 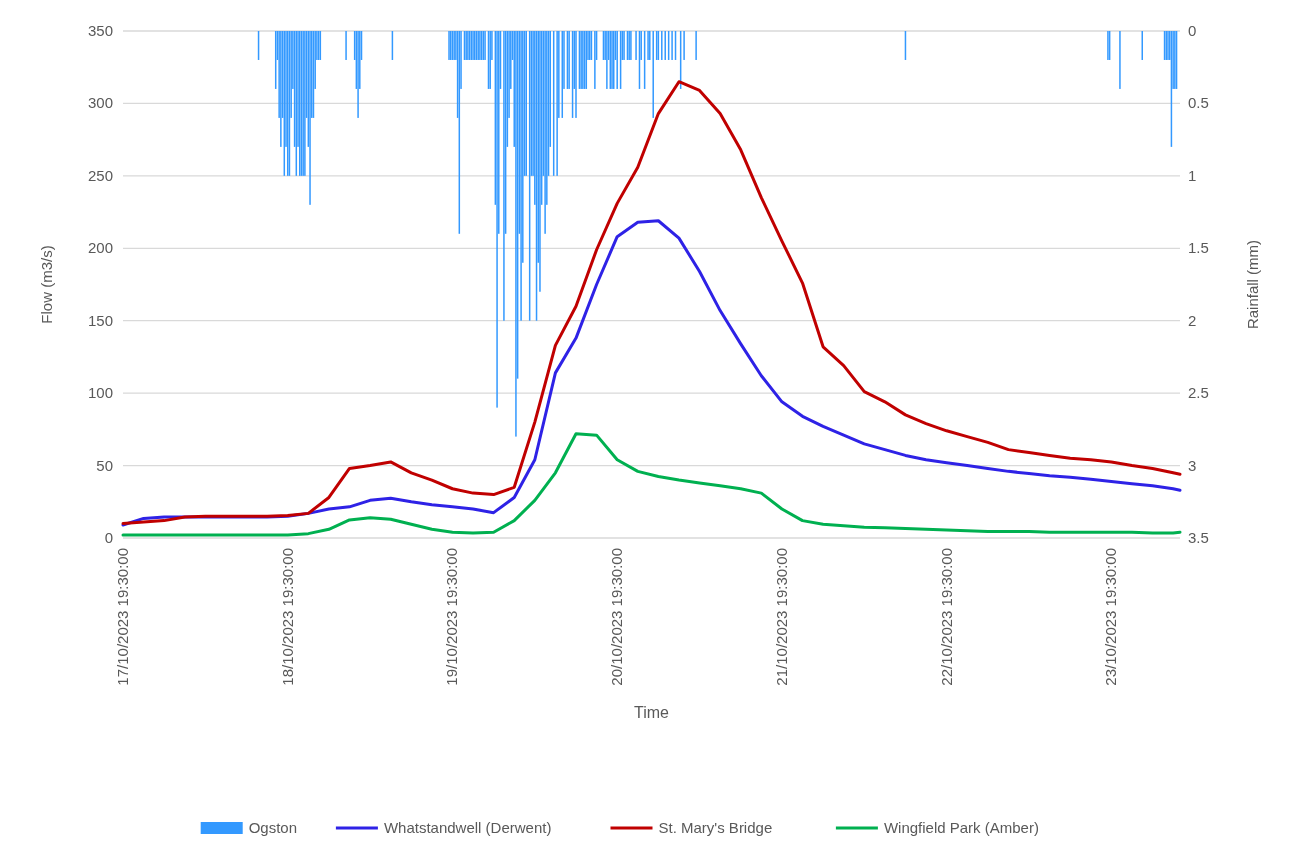 What do you see at coordinates (1198, 537) in the screenshot?
I see `y2-tick-label: 3.5` at bounding box center [1198, 537].